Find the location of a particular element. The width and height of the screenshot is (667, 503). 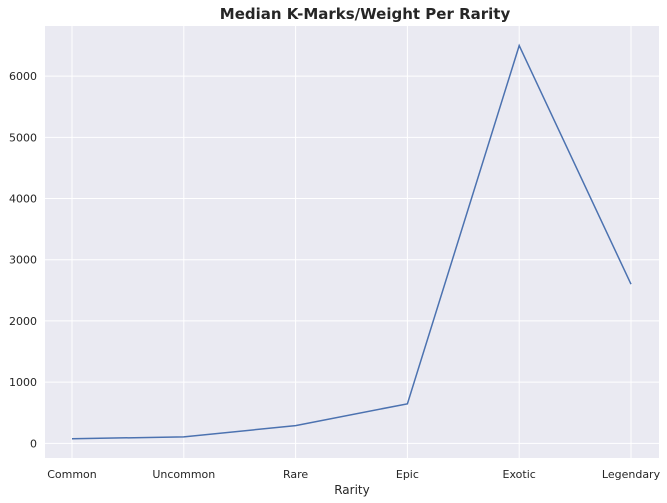

x-tick-label: Legendary is located at coordinates (631, 474).